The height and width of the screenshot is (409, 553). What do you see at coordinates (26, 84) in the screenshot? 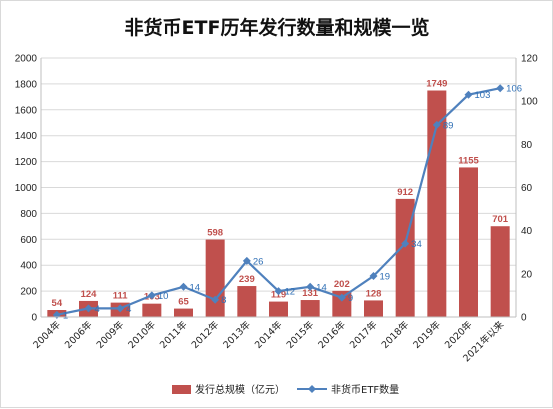
I see `left-y-tick-label: 1800` at bounding box center [26, 84].